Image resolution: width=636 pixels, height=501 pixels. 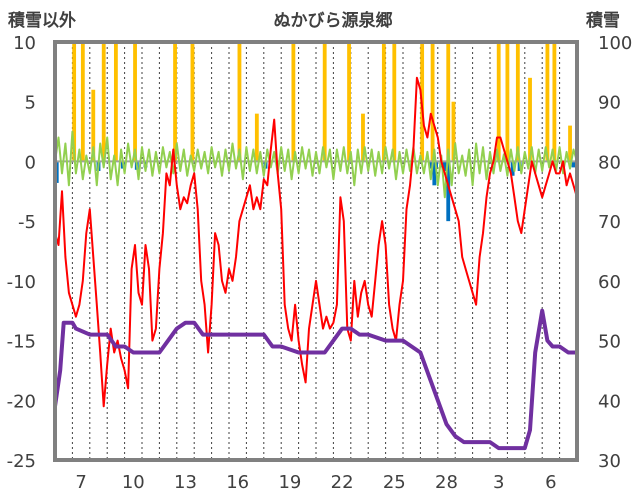 What do you see at coordinates (609, 401) in the screenshot?
I see `right-tick-label: 40` at bounding box center [609, 401].